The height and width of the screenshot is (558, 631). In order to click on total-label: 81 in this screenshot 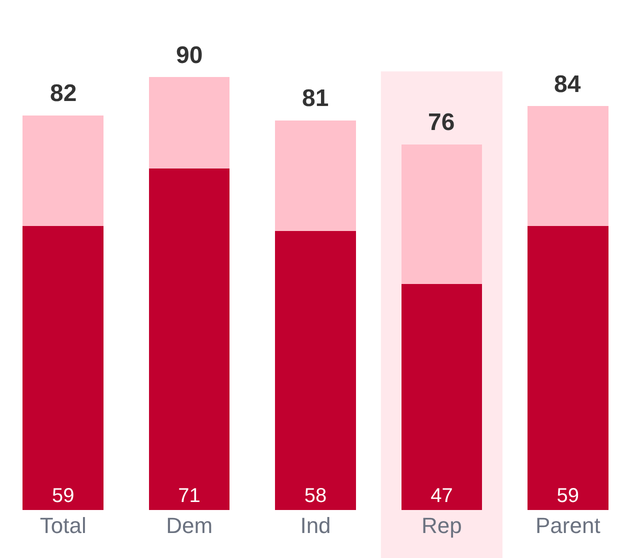, I will do `click(315, 98)`.